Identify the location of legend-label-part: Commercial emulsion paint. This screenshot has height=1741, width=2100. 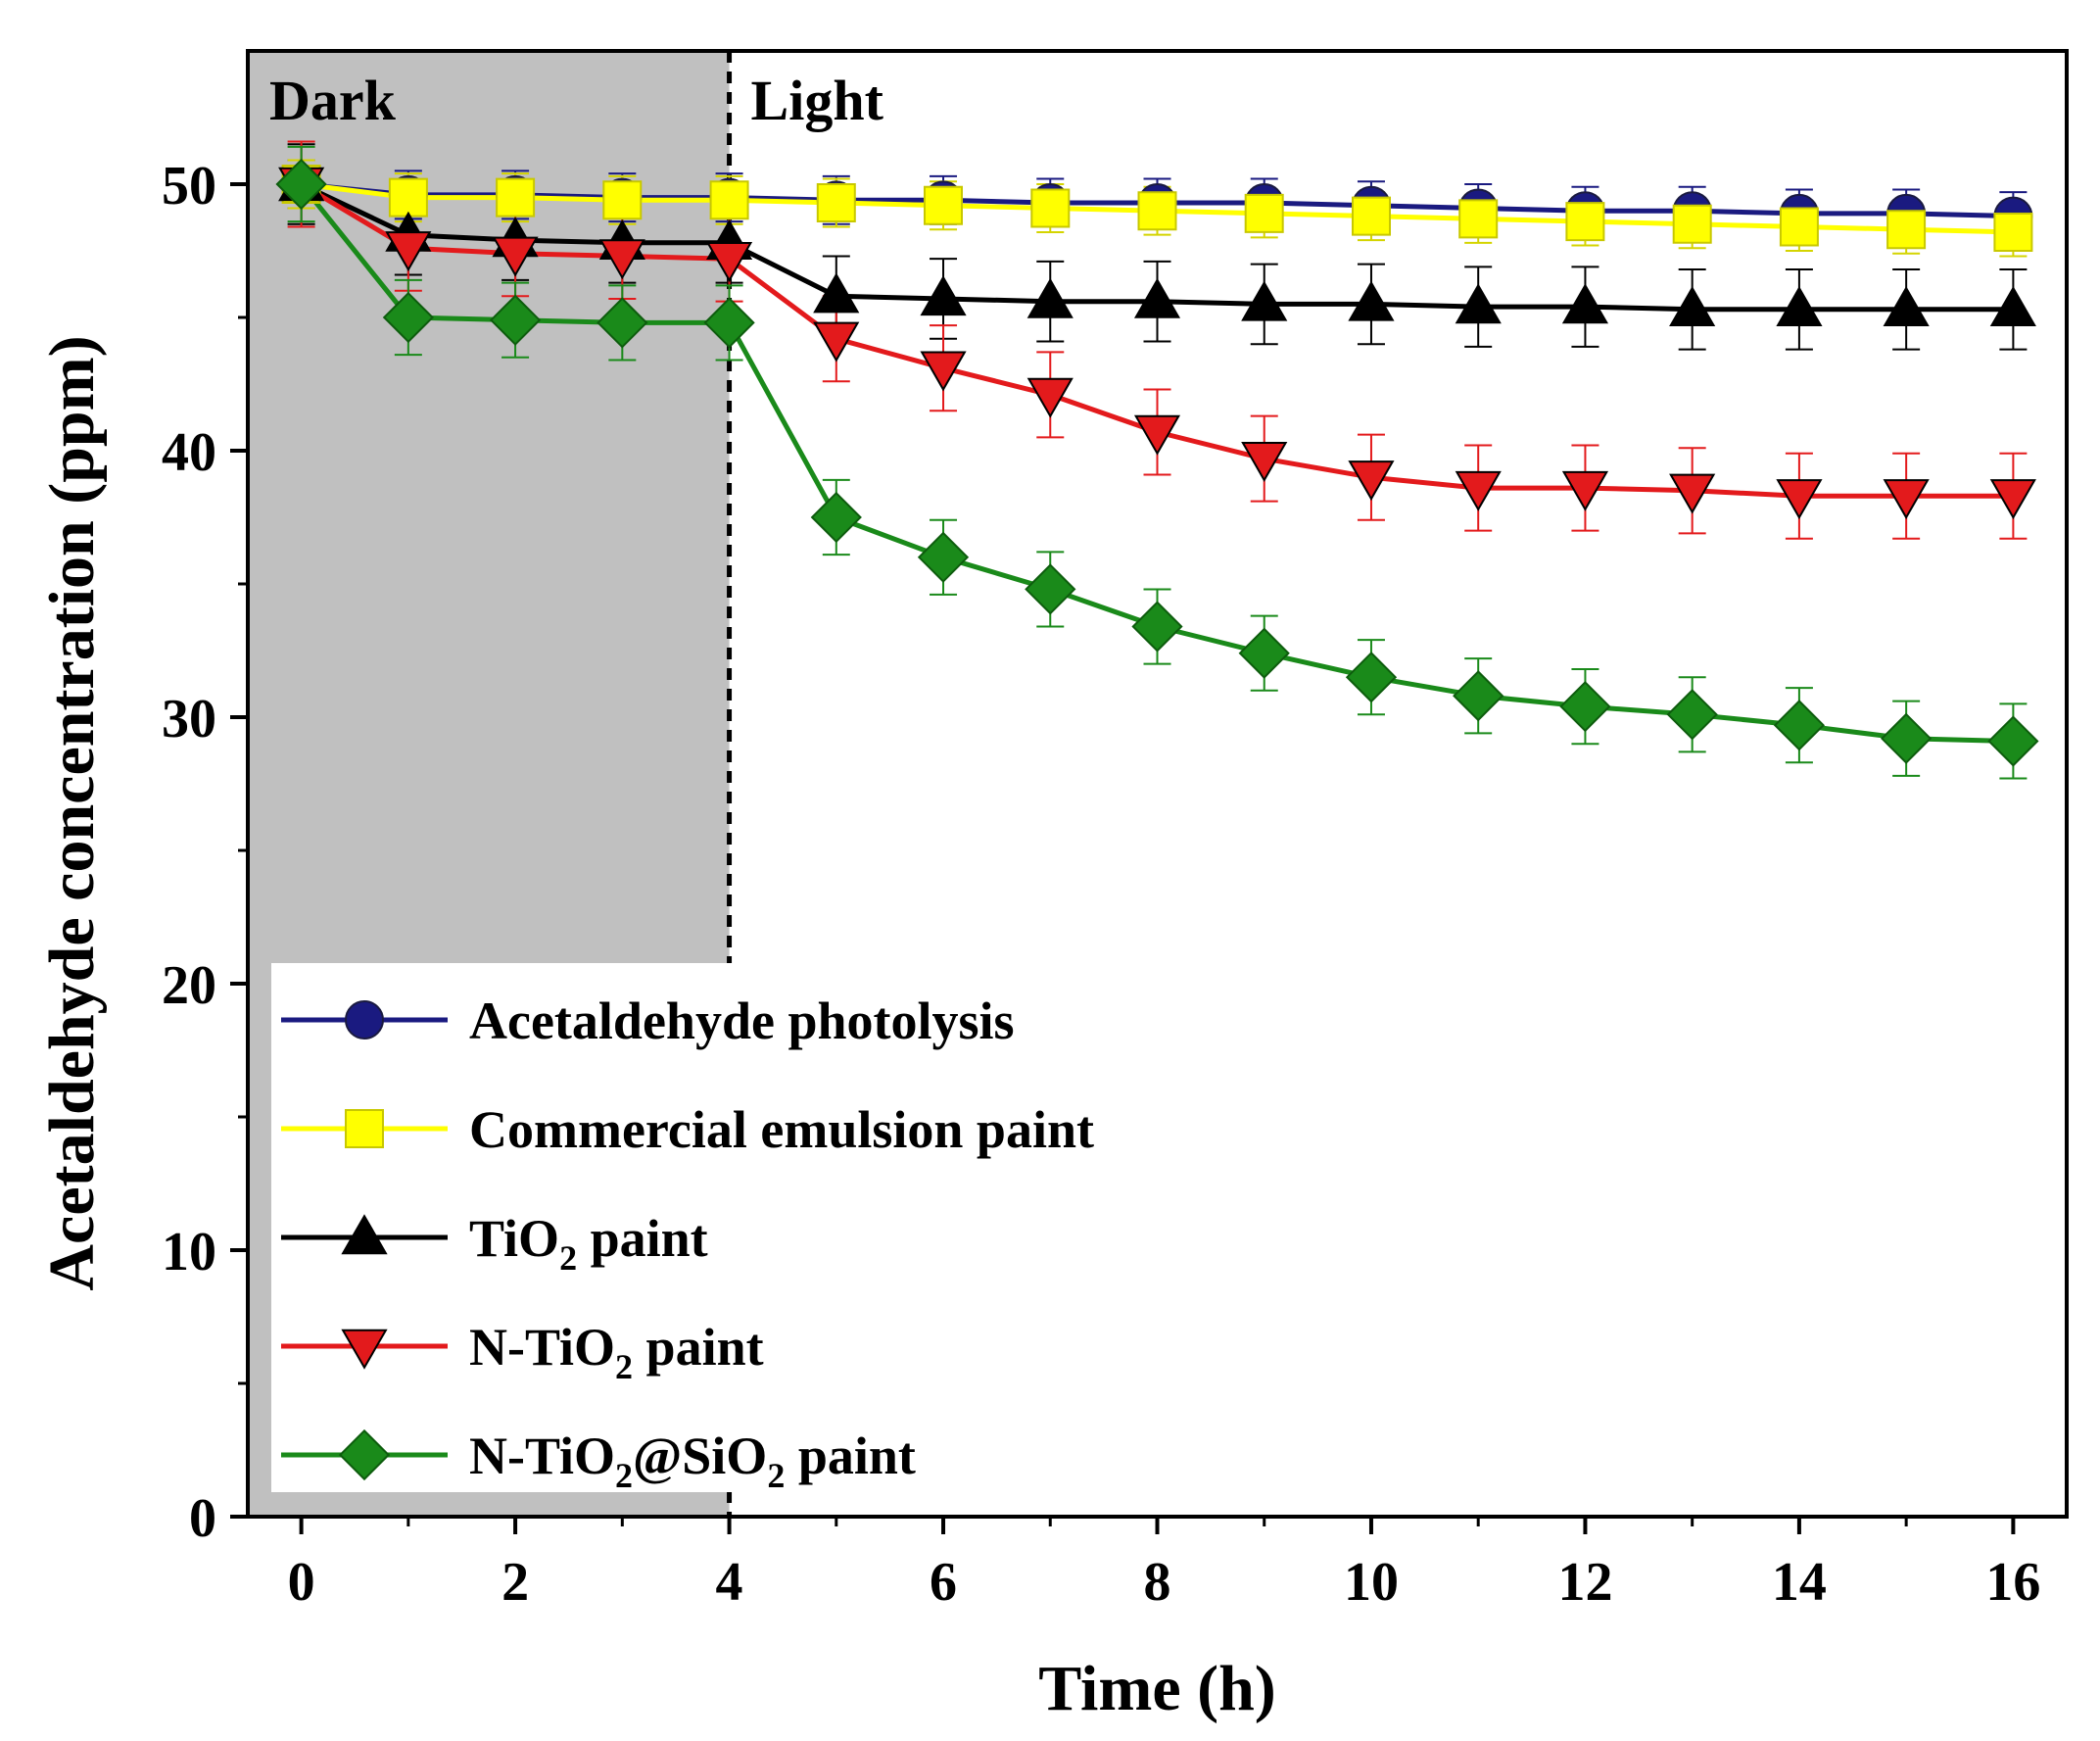
(781, 1129).